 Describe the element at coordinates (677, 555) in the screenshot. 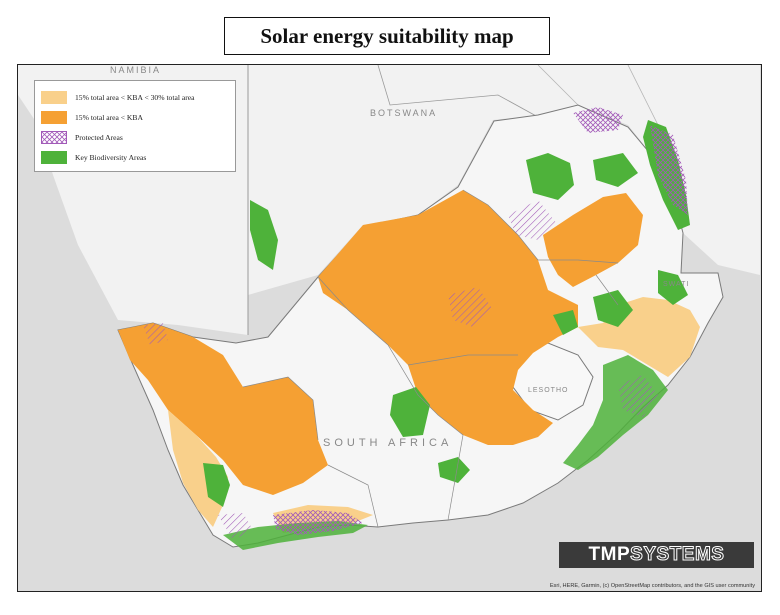

I see `logo-part-2: SYSTEMS` at that location.